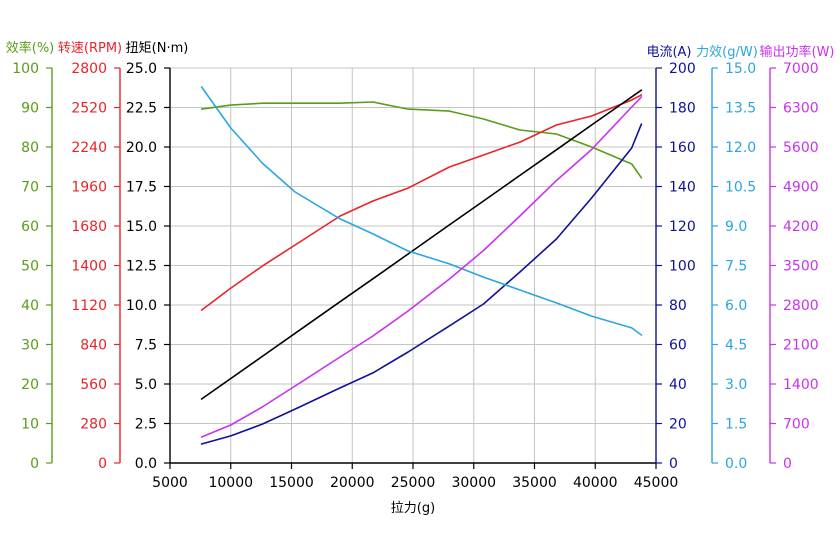 The width and height of the screenshot is (840, 560). I want to click on x-tick-label: 40000, so click(595, 483).